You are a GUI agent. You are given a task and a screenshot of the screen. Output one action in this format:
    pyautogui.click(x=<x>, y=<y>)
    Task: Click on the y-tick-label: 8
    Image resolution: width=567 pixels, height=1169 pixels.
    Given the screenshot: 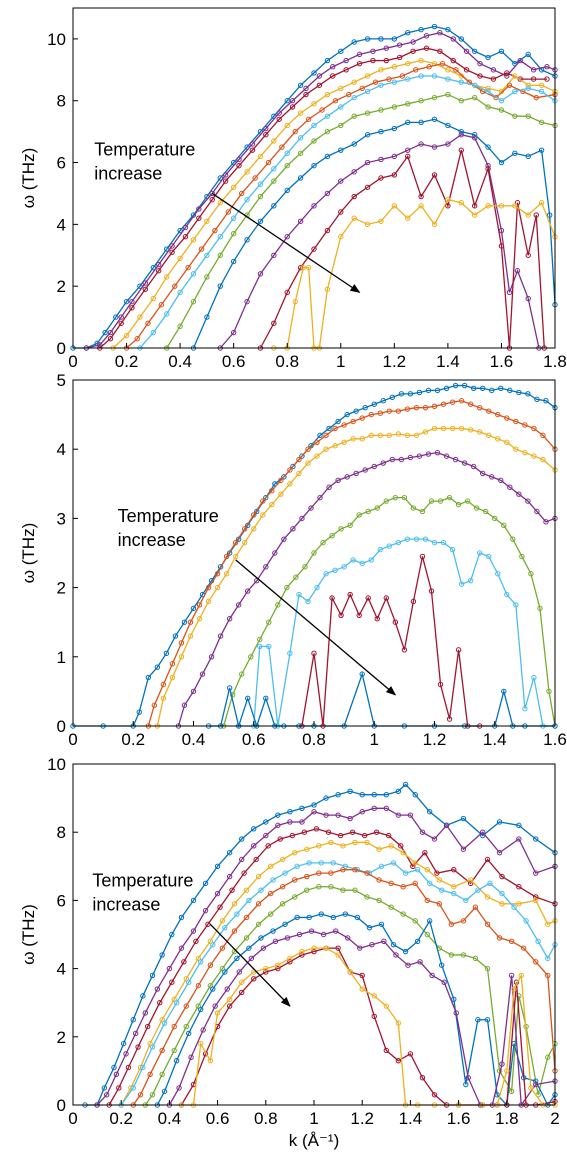 What is the action you would take?
    pyautogui.click(x=61, y=832)
    